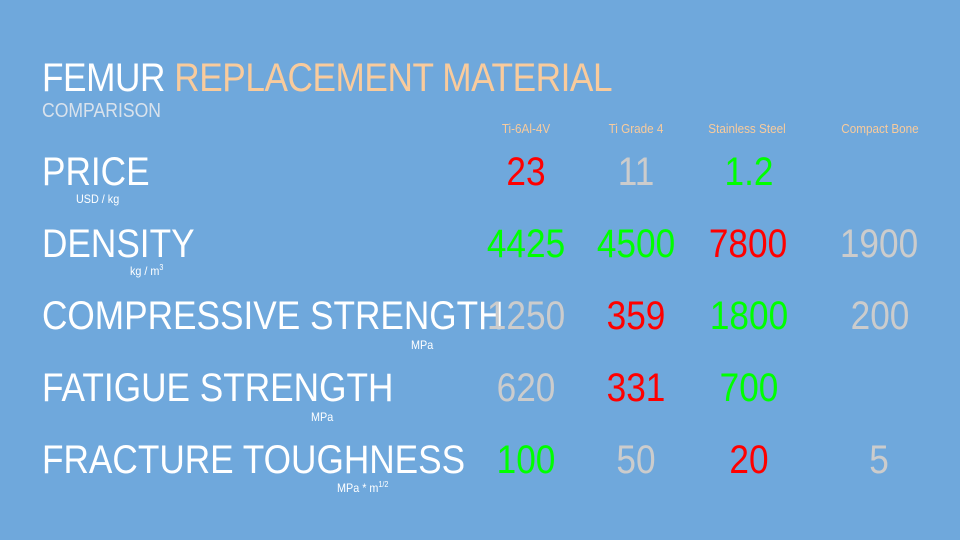 Image resolution: width=960 pixels, height=540 pixels. I want to click on row-label-price: PRICE, so click(96, 172).